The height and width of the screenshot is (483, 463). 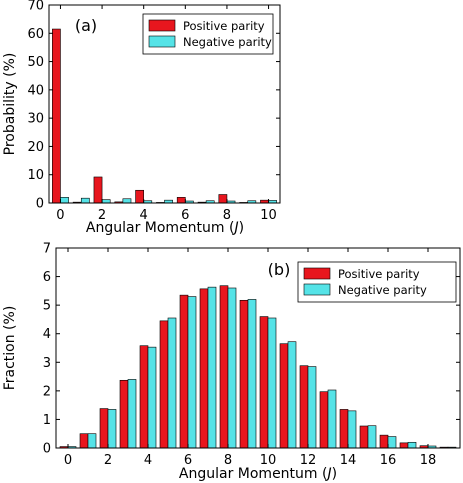 I want to click on panel-b-bar-s1-j13, so click(x=332, y=419).